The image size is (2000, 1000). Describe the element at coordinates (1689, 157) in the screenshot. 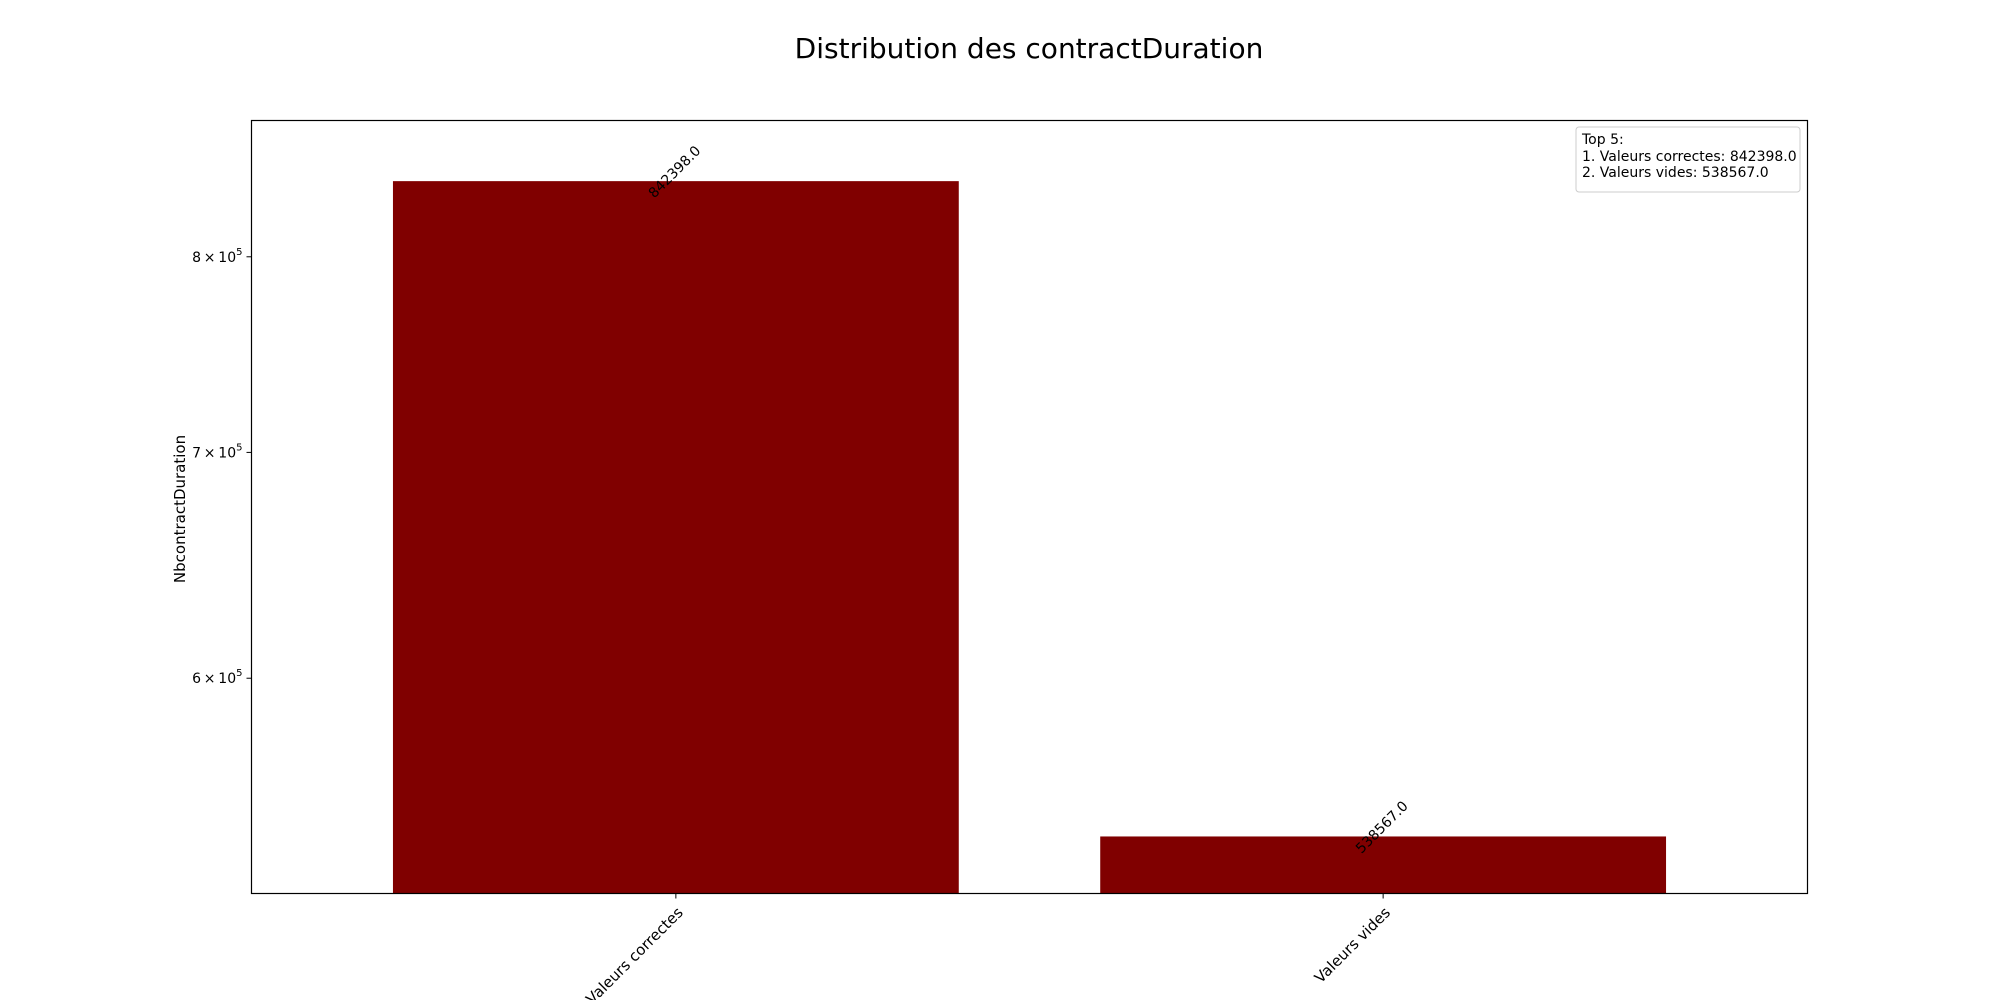

I see `legend-line-1: 1. Valeurs correctes: 842398.0` at that location.